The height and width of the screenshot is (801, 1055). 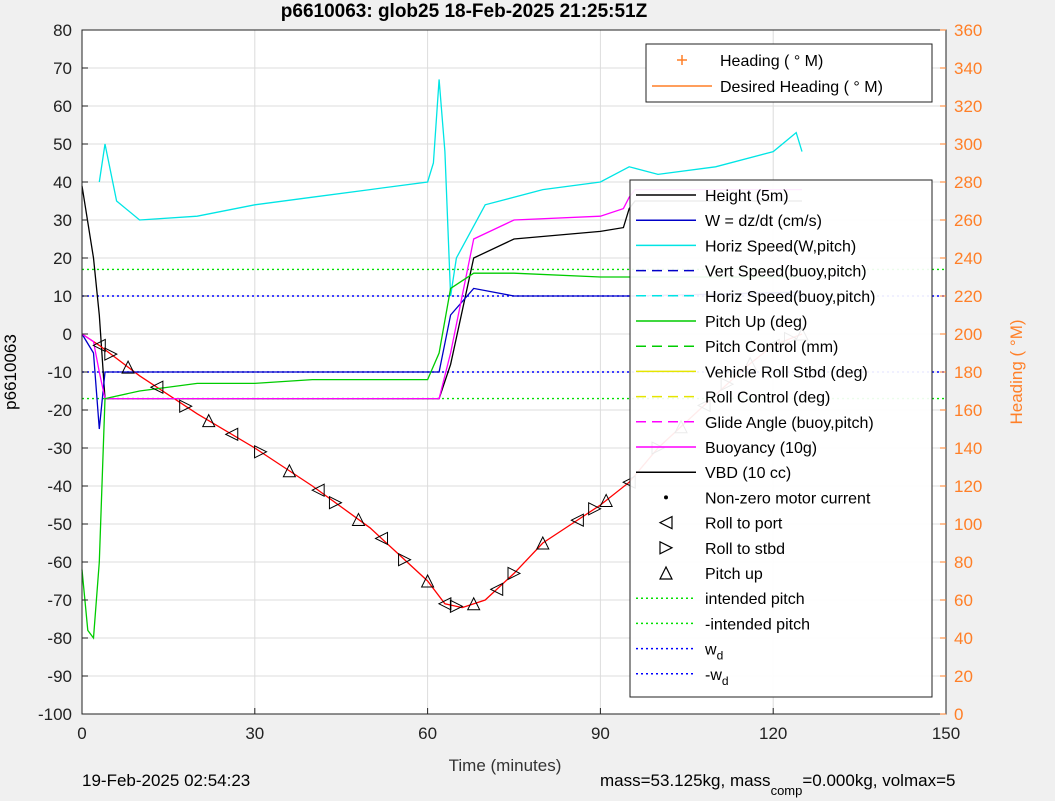 What do you see at coordinates (958, 714) in the screenshot?
I see `y-tick-label-right: 0` at bounding box center [958, 714].